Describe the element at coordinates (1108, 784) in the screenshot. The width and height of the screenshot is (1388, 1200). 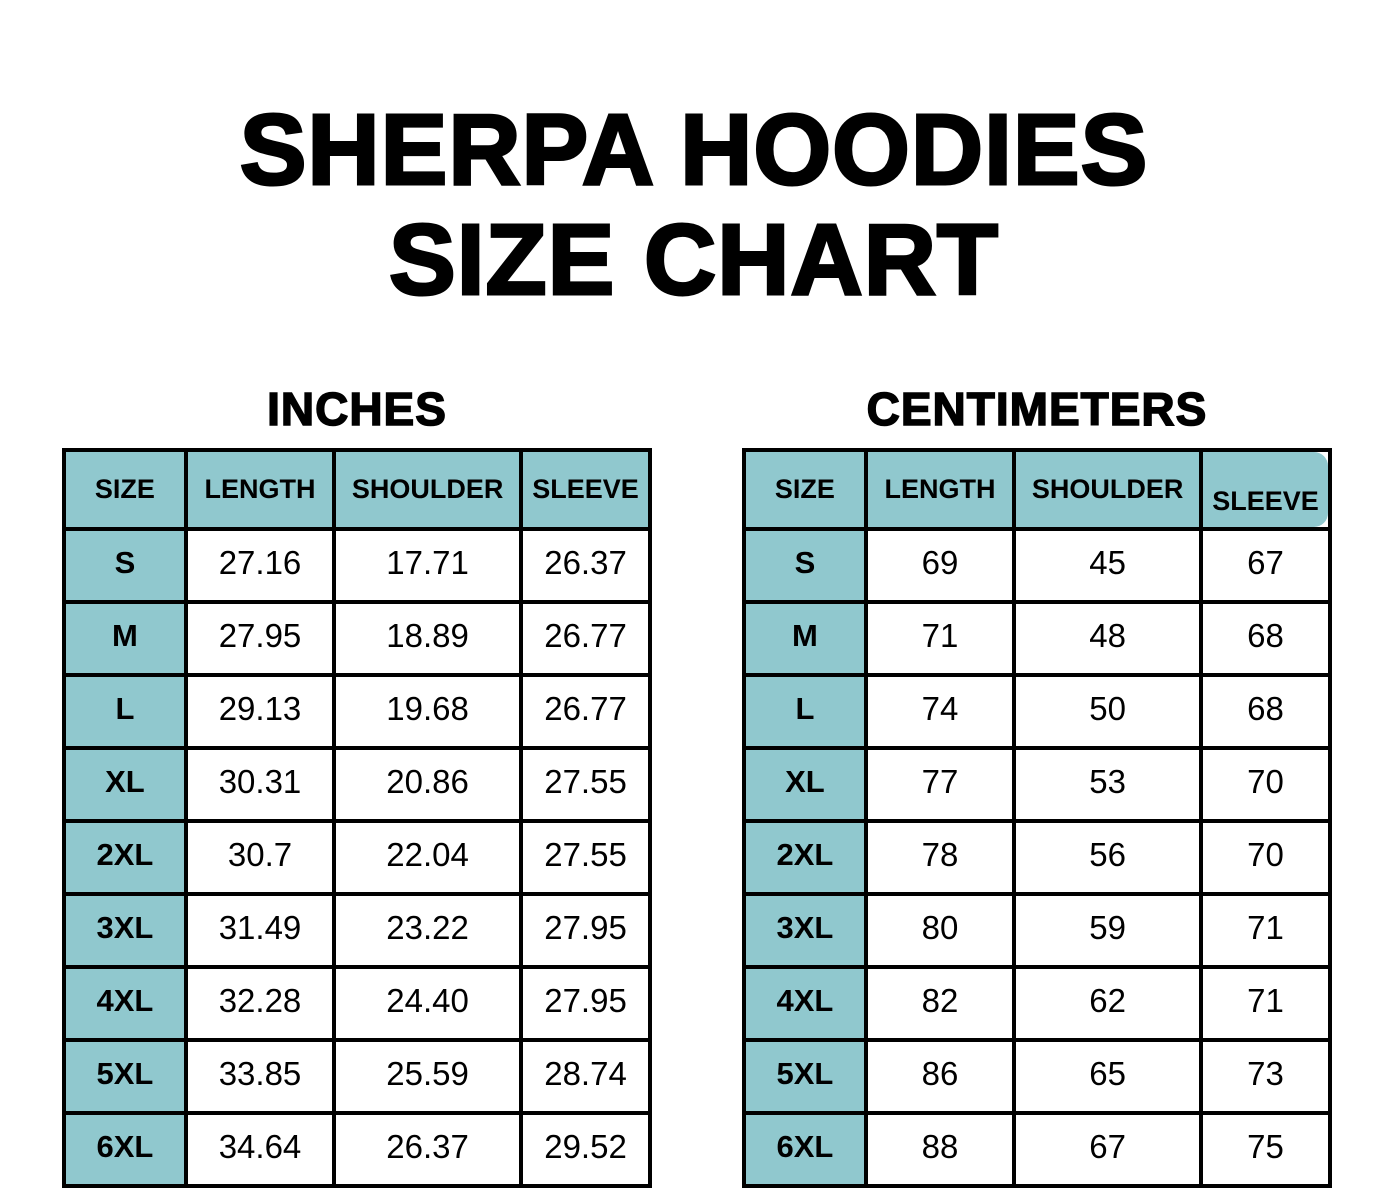
I see `shoulder-value: 53` at that location.